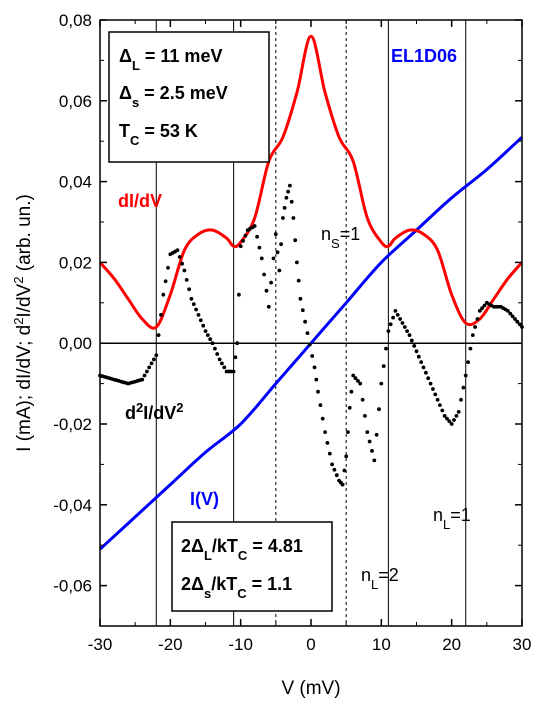 Image resolution: width=535 pixels, height=704 pixels. What do you see at coordinates (75, 262) in the screenshot?
I see `y-tick-label: 0,02` at bounding box center [75, 262].